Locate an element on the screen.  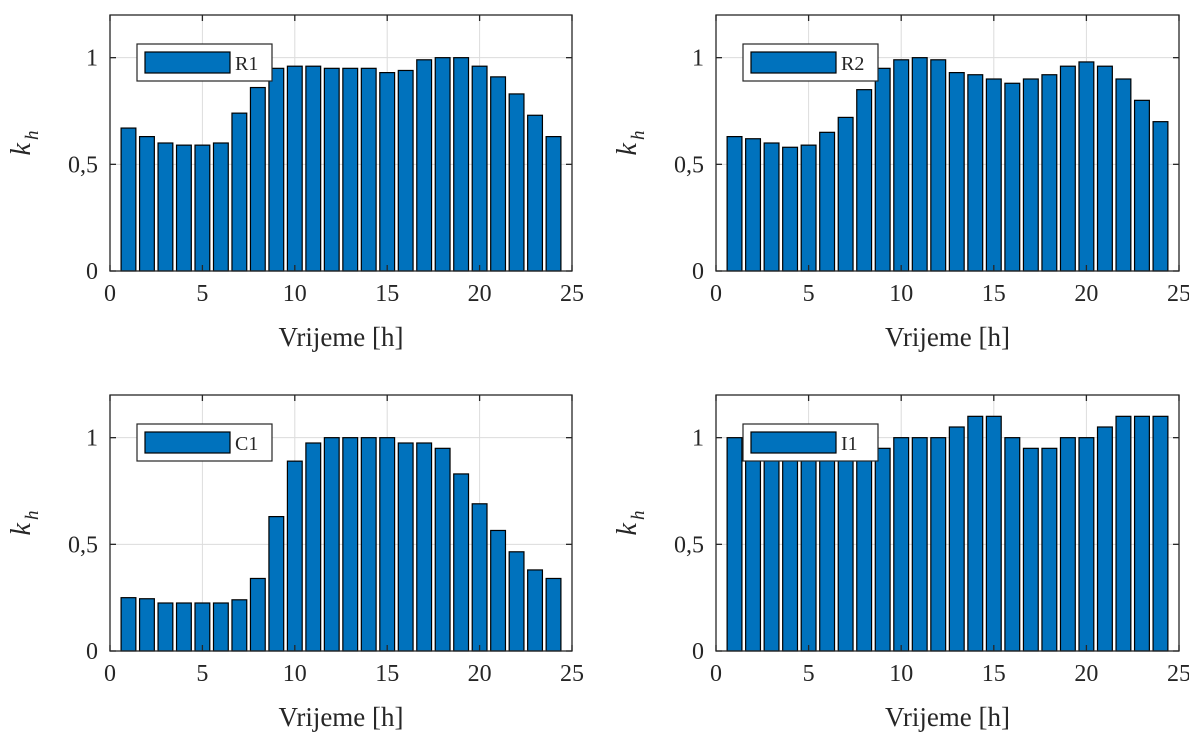
x-tick-label: 5 is located at coordinates (202, 294).